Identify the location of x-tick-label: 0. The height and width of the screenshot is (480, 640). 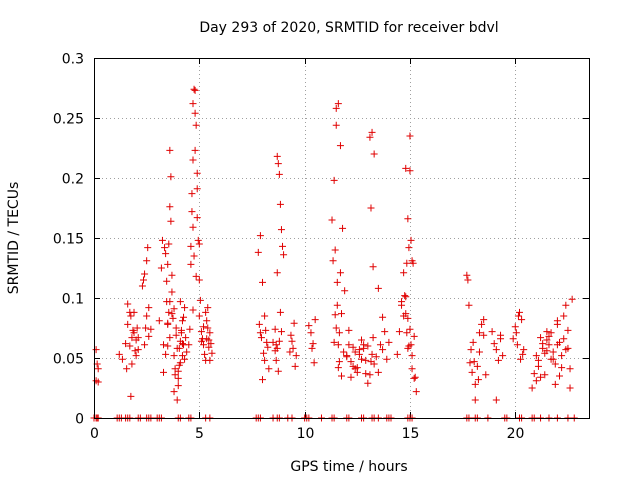
(94, 434).